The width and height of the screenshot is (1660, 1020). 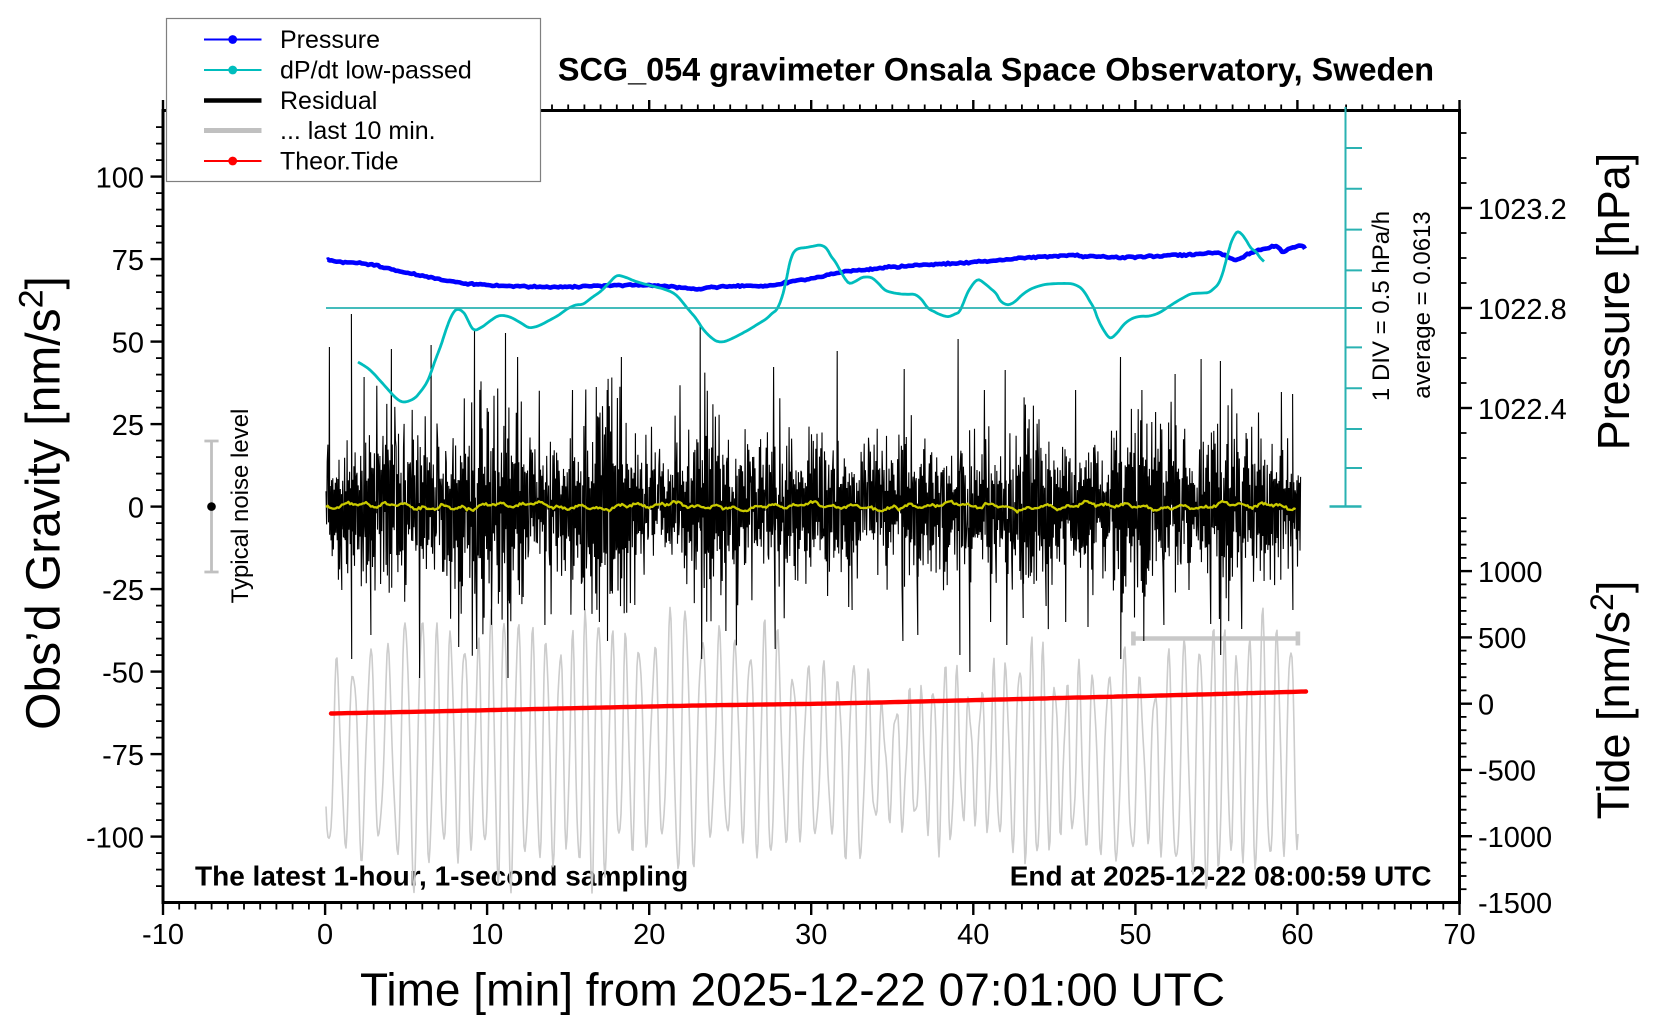 I want to click on svg-text: 500, so click(x=1502, y=639).